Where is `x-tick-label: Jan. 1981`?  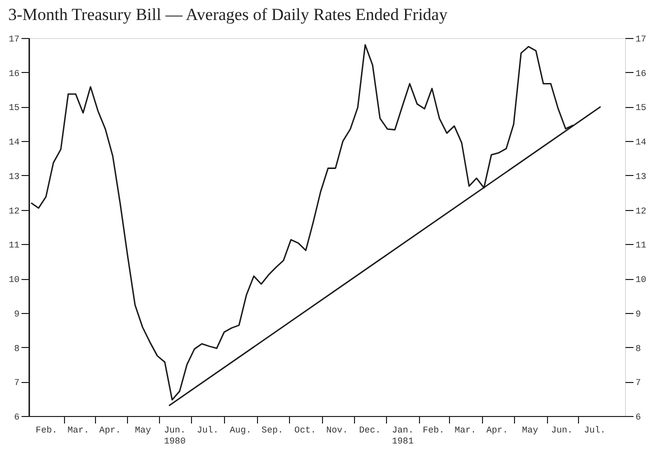
x-tick-label: Jan. 1981 is located at coordinates (403, 436).